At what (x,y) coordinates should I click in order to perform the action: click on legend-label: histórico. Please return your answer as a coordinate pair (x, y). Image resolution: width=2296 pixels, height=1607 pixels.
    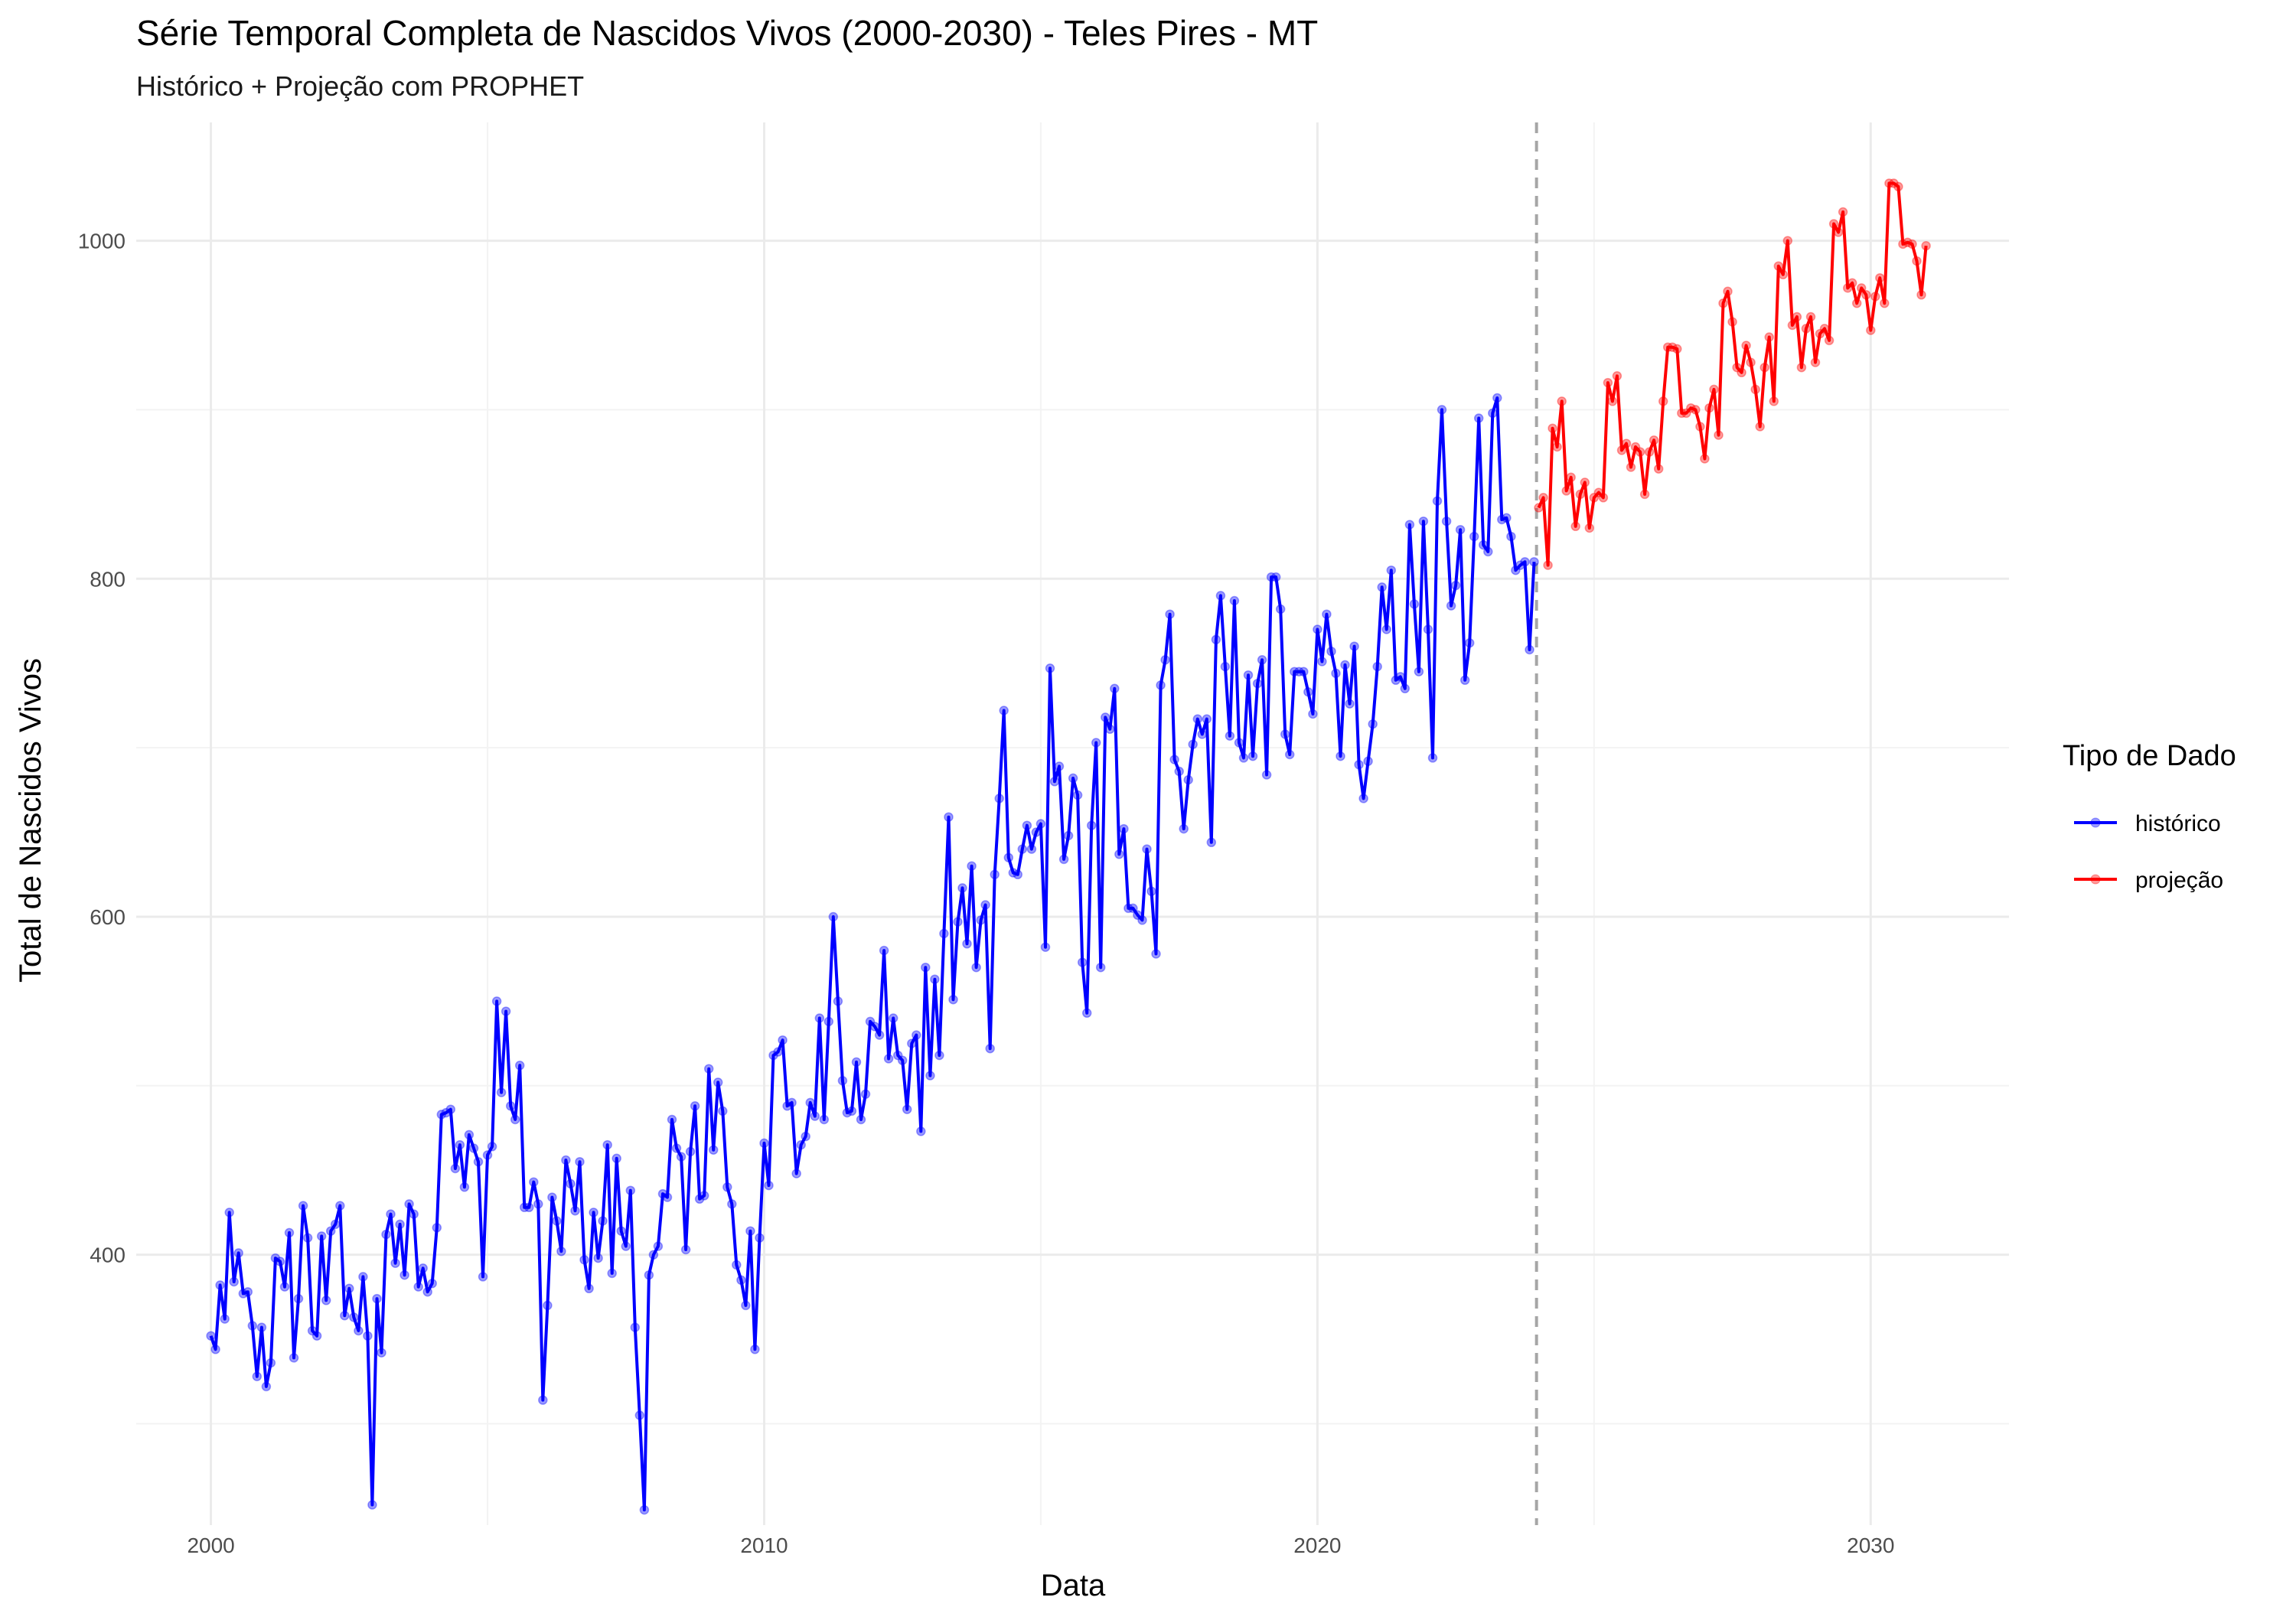
    Looking at the image, I should click on (2178, 823).